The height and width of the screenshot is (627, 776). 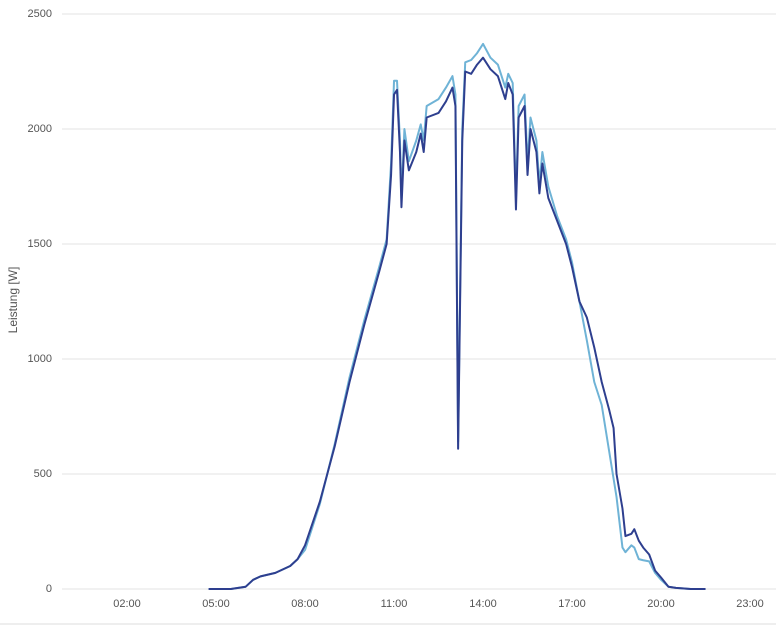 What do you see at coordinates (394, 604) in the screenshot?
I see `x-tick-label: 11:00` at bounding box center [394, 604].